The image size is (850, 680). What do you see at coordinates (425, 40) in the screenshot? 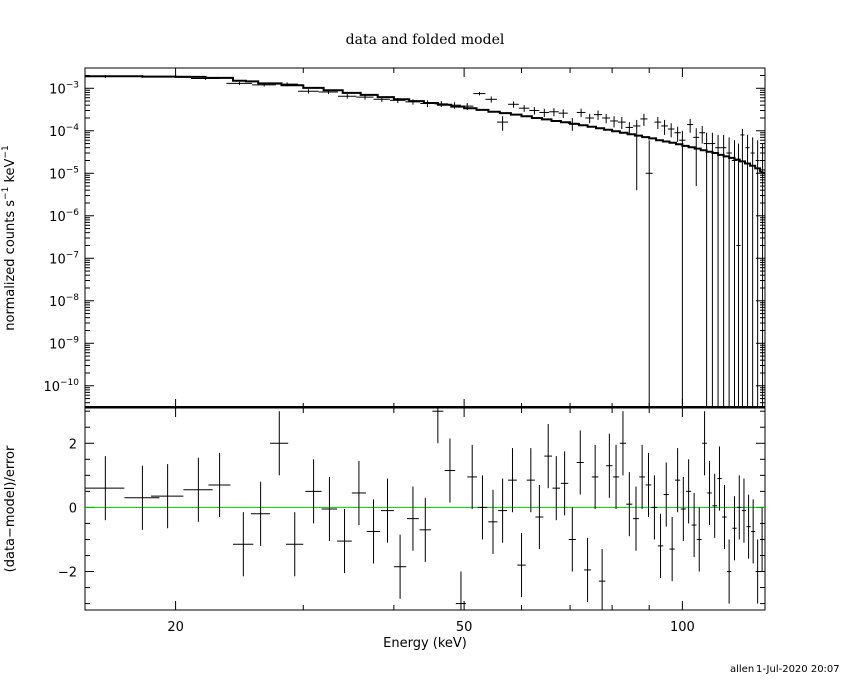
I see `chart-title: data and folded model` at bounding box center [425, 40].